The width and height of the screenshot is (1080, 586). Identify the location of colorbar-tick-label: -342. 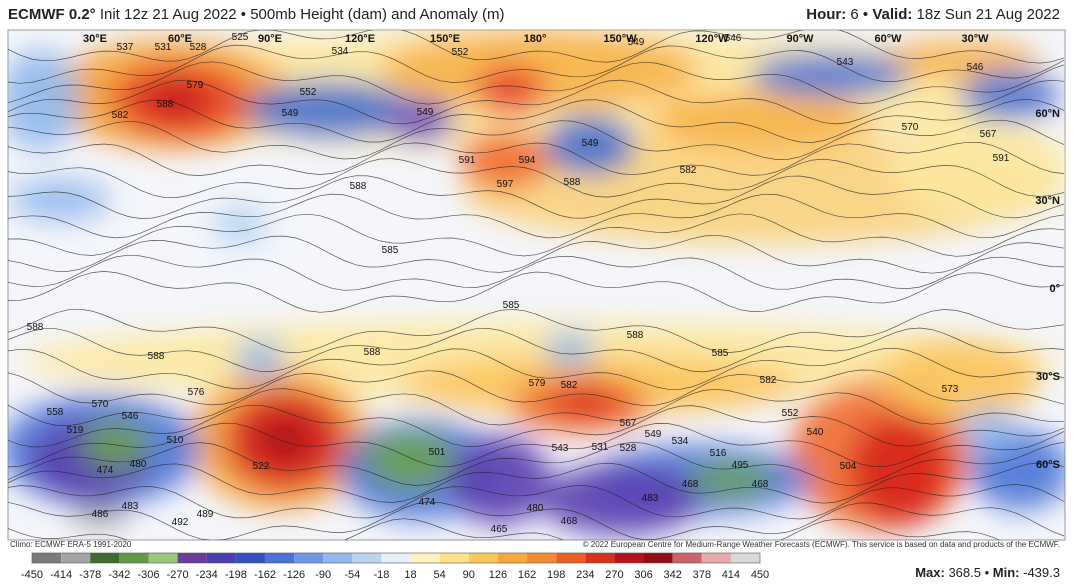
(119, 575).